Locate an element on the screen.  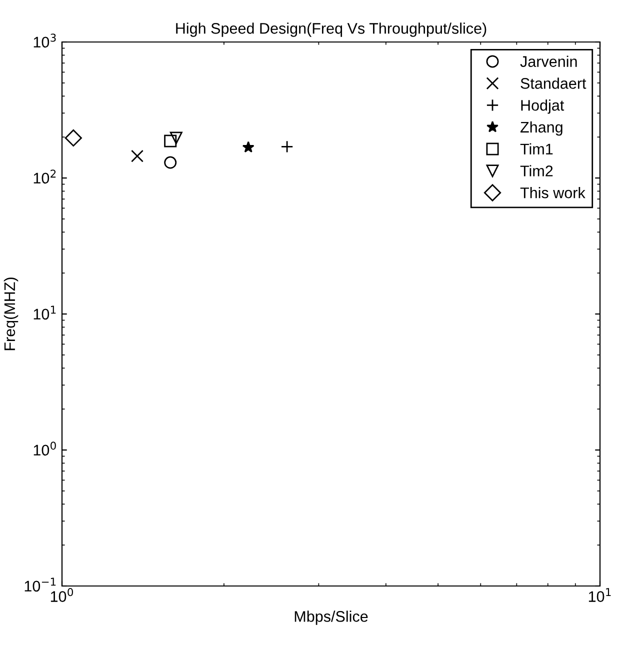
x-axis-title: Mbps/Slice is located at coordinates (331, 617).